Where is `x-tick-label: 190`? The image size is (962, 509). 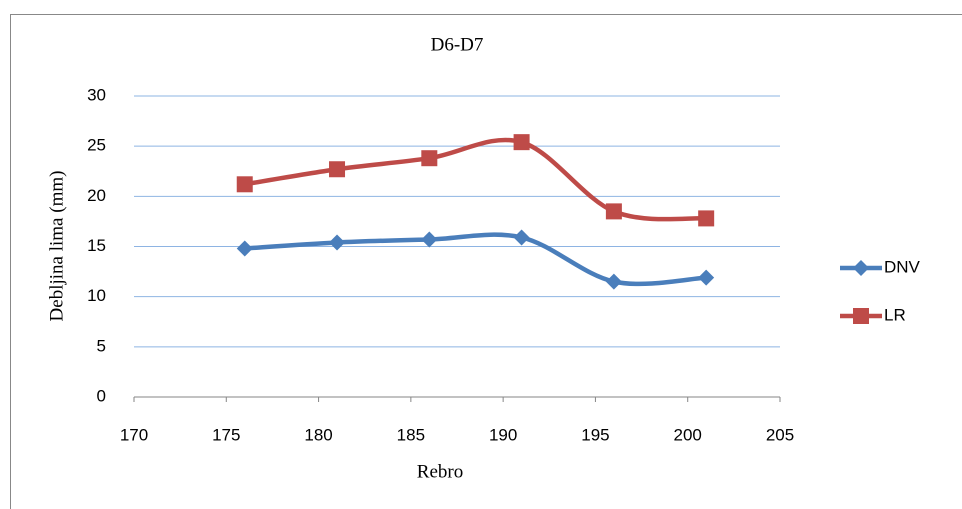
x-tick-label: 190 is located at coordinates (503, 434).